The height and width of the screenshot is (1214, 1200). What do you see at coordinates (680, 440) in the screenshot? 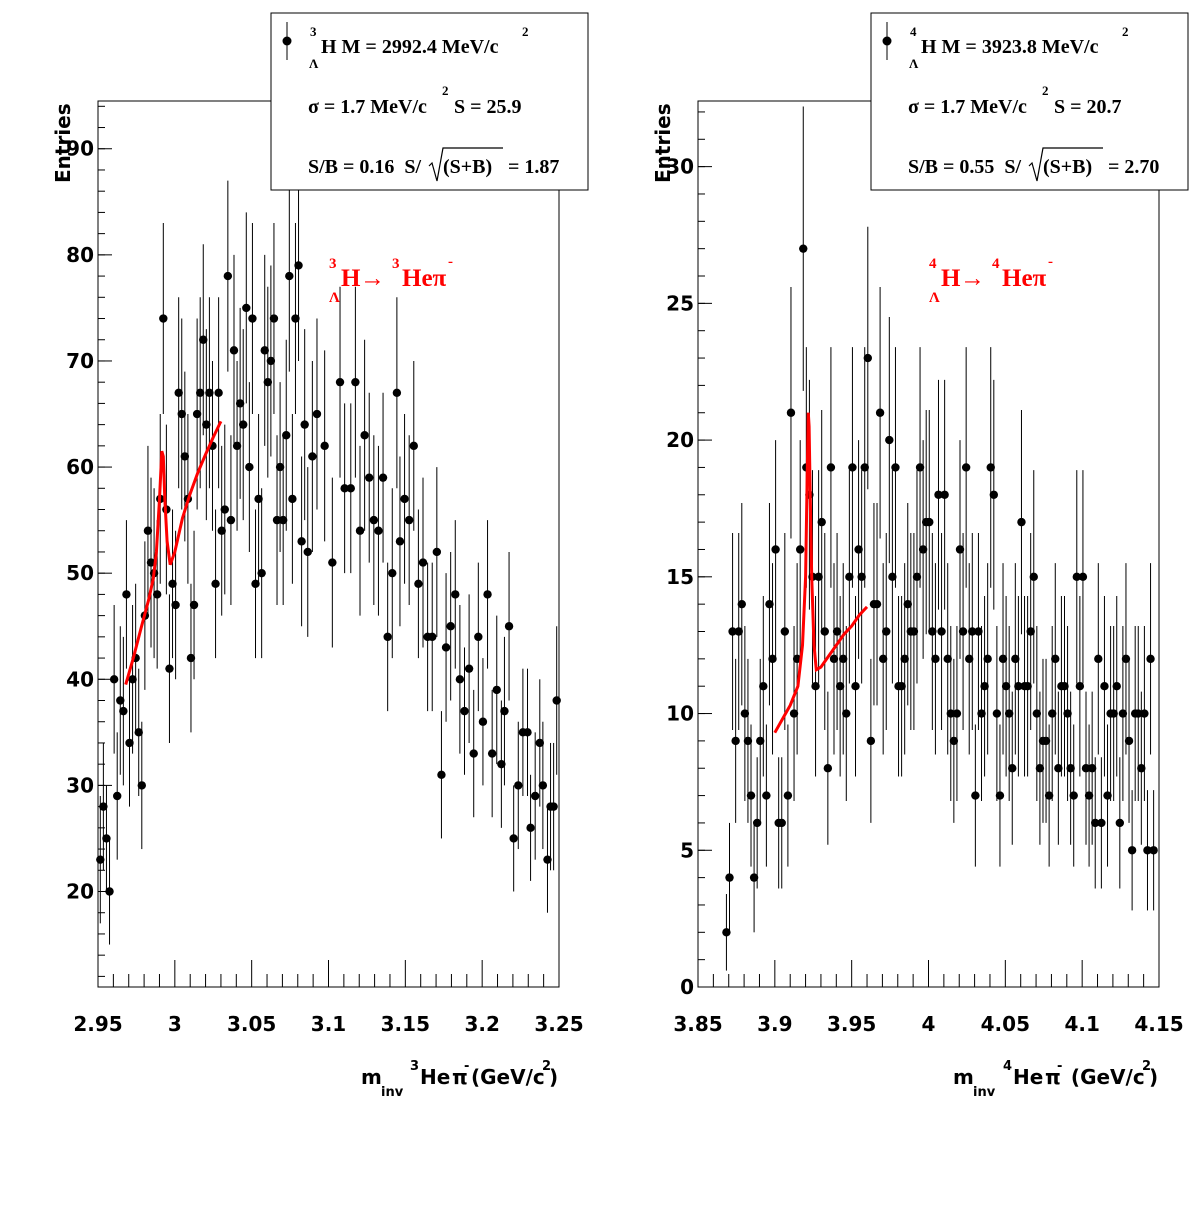
I see `right-y-tick-label: 20` at bounding box center [680, 440].